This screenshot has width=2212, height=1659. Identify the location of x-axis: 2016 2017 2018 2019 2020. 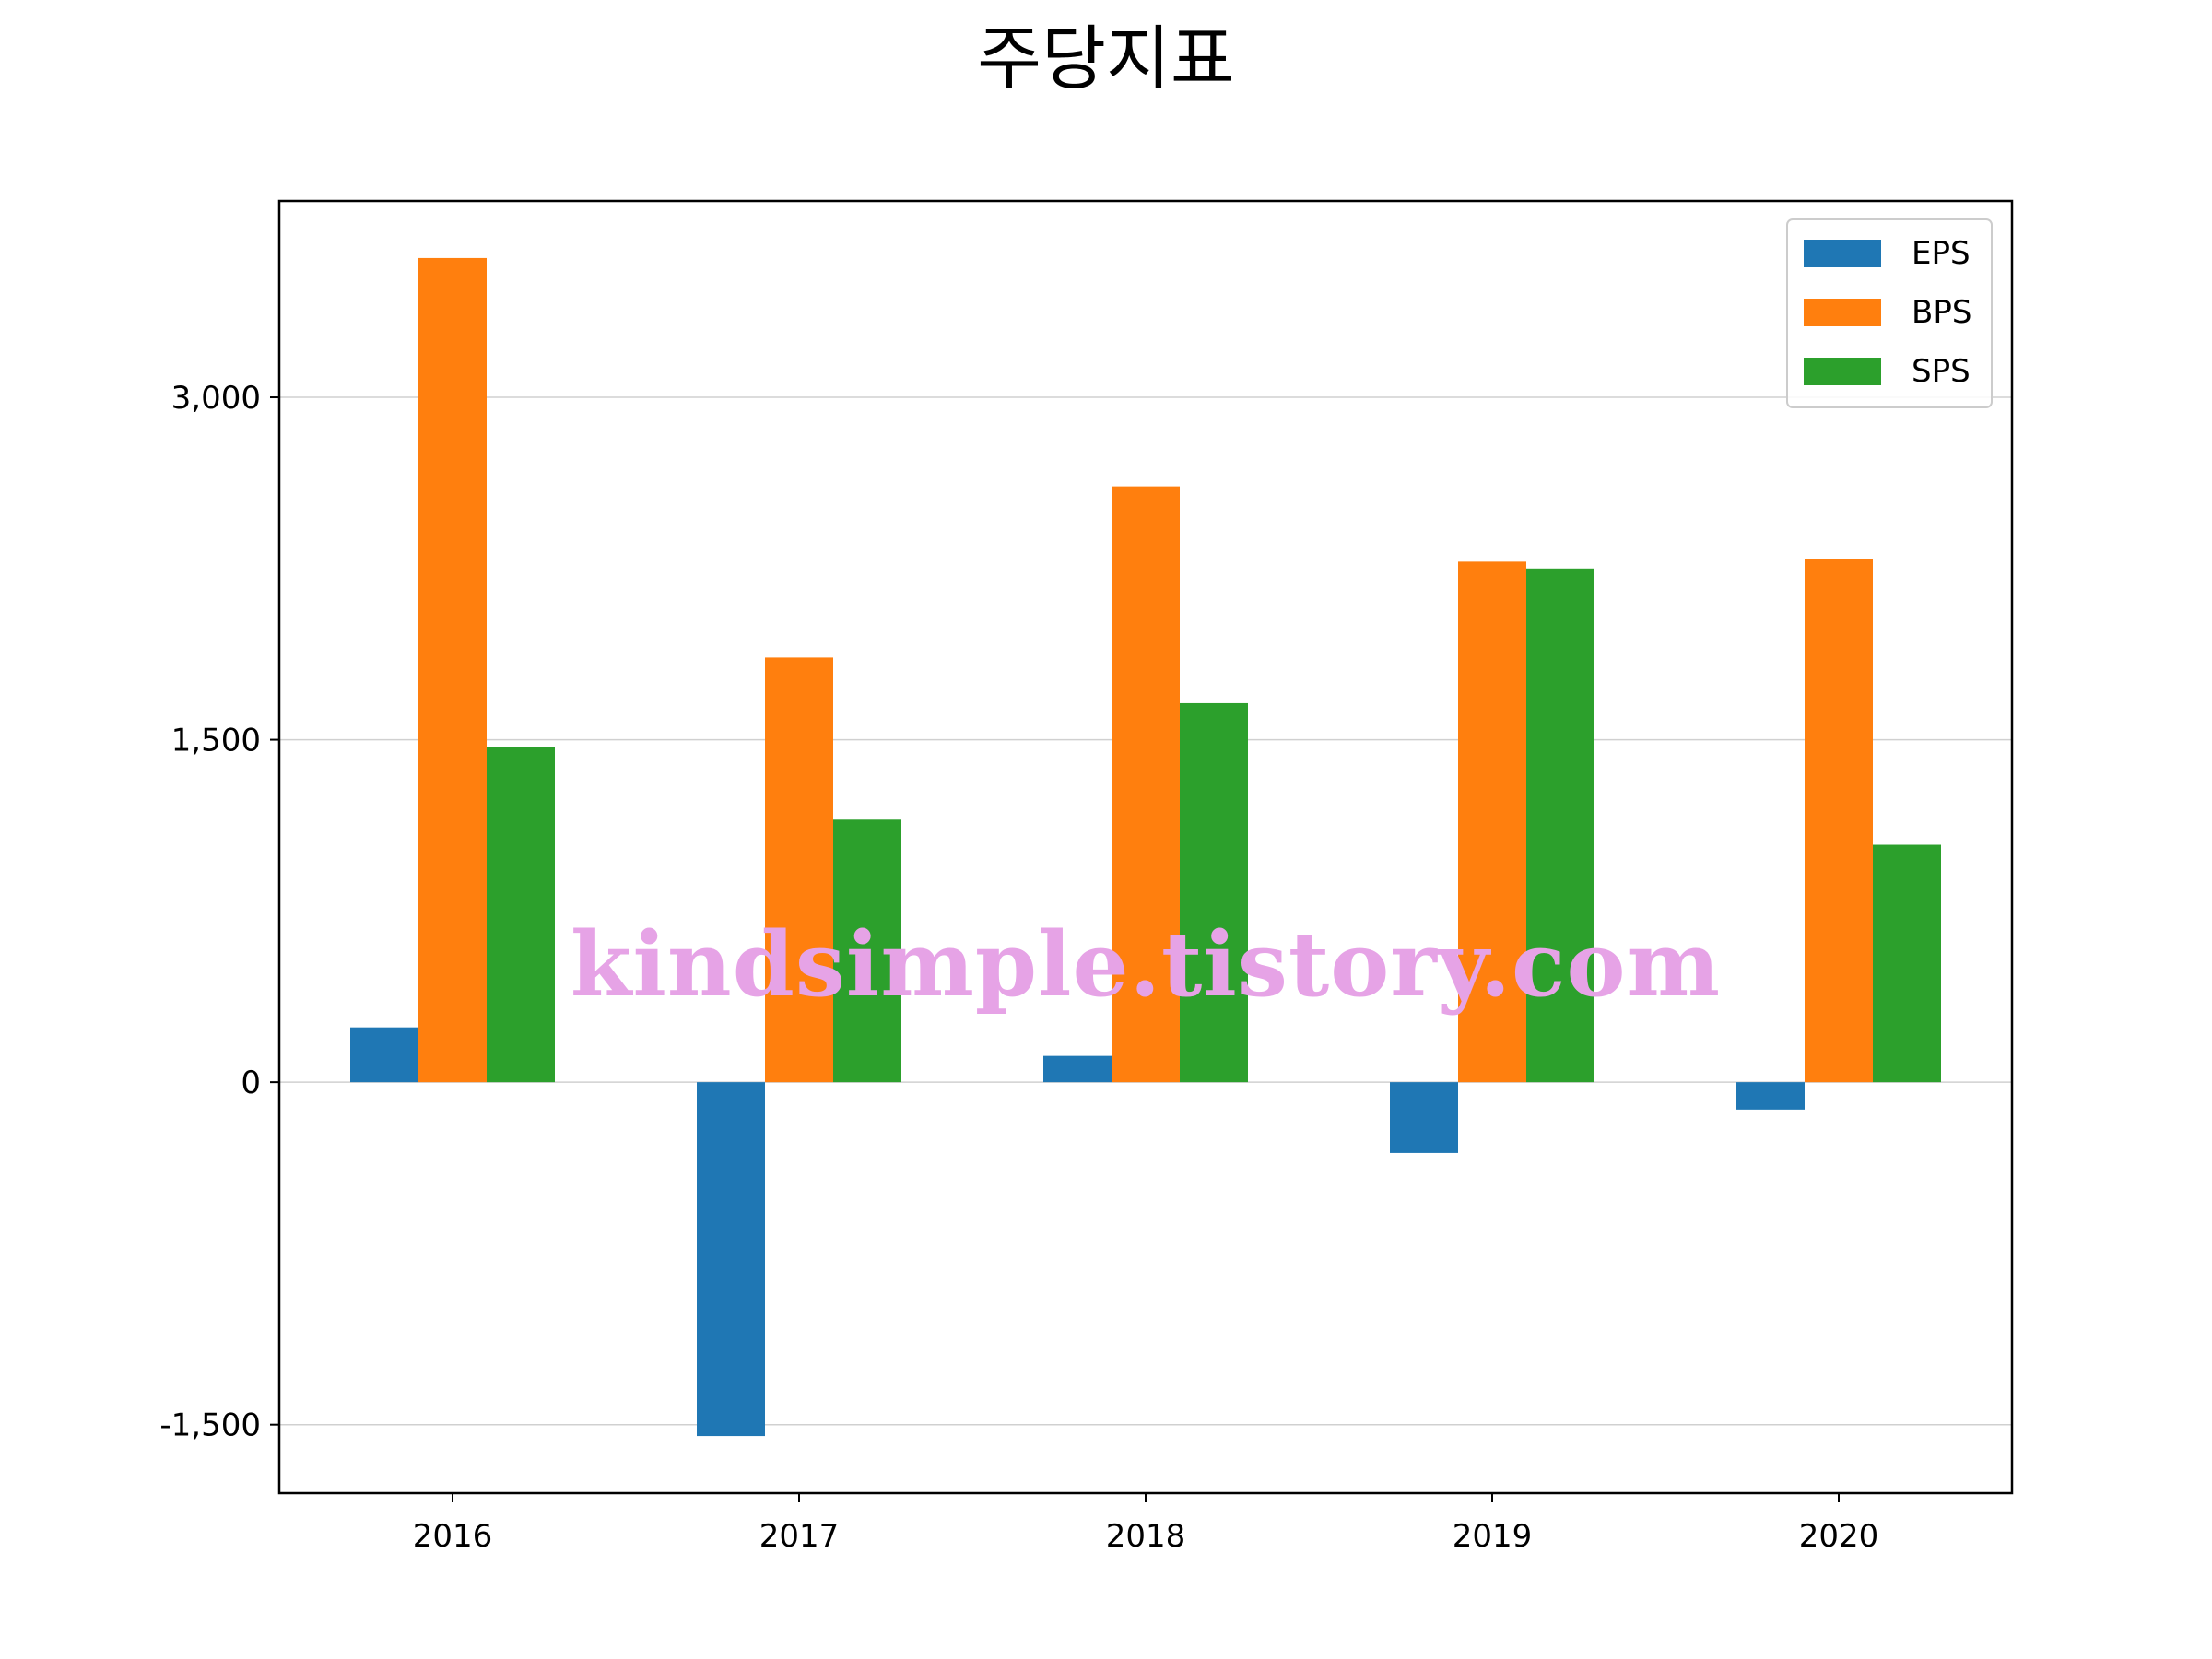
(1146, 1524).